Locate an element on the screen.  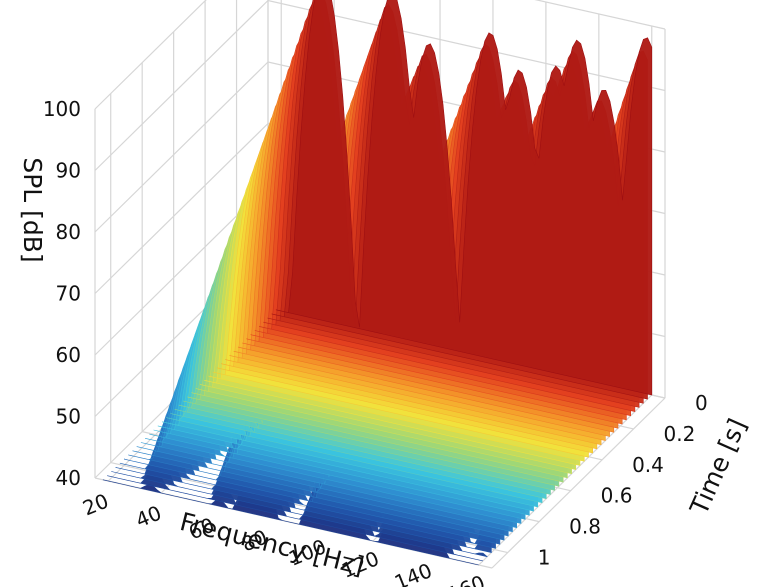
y-tick-labels: 0 0.20.4 0.60.8 1 is located at coordinates (623, 480).